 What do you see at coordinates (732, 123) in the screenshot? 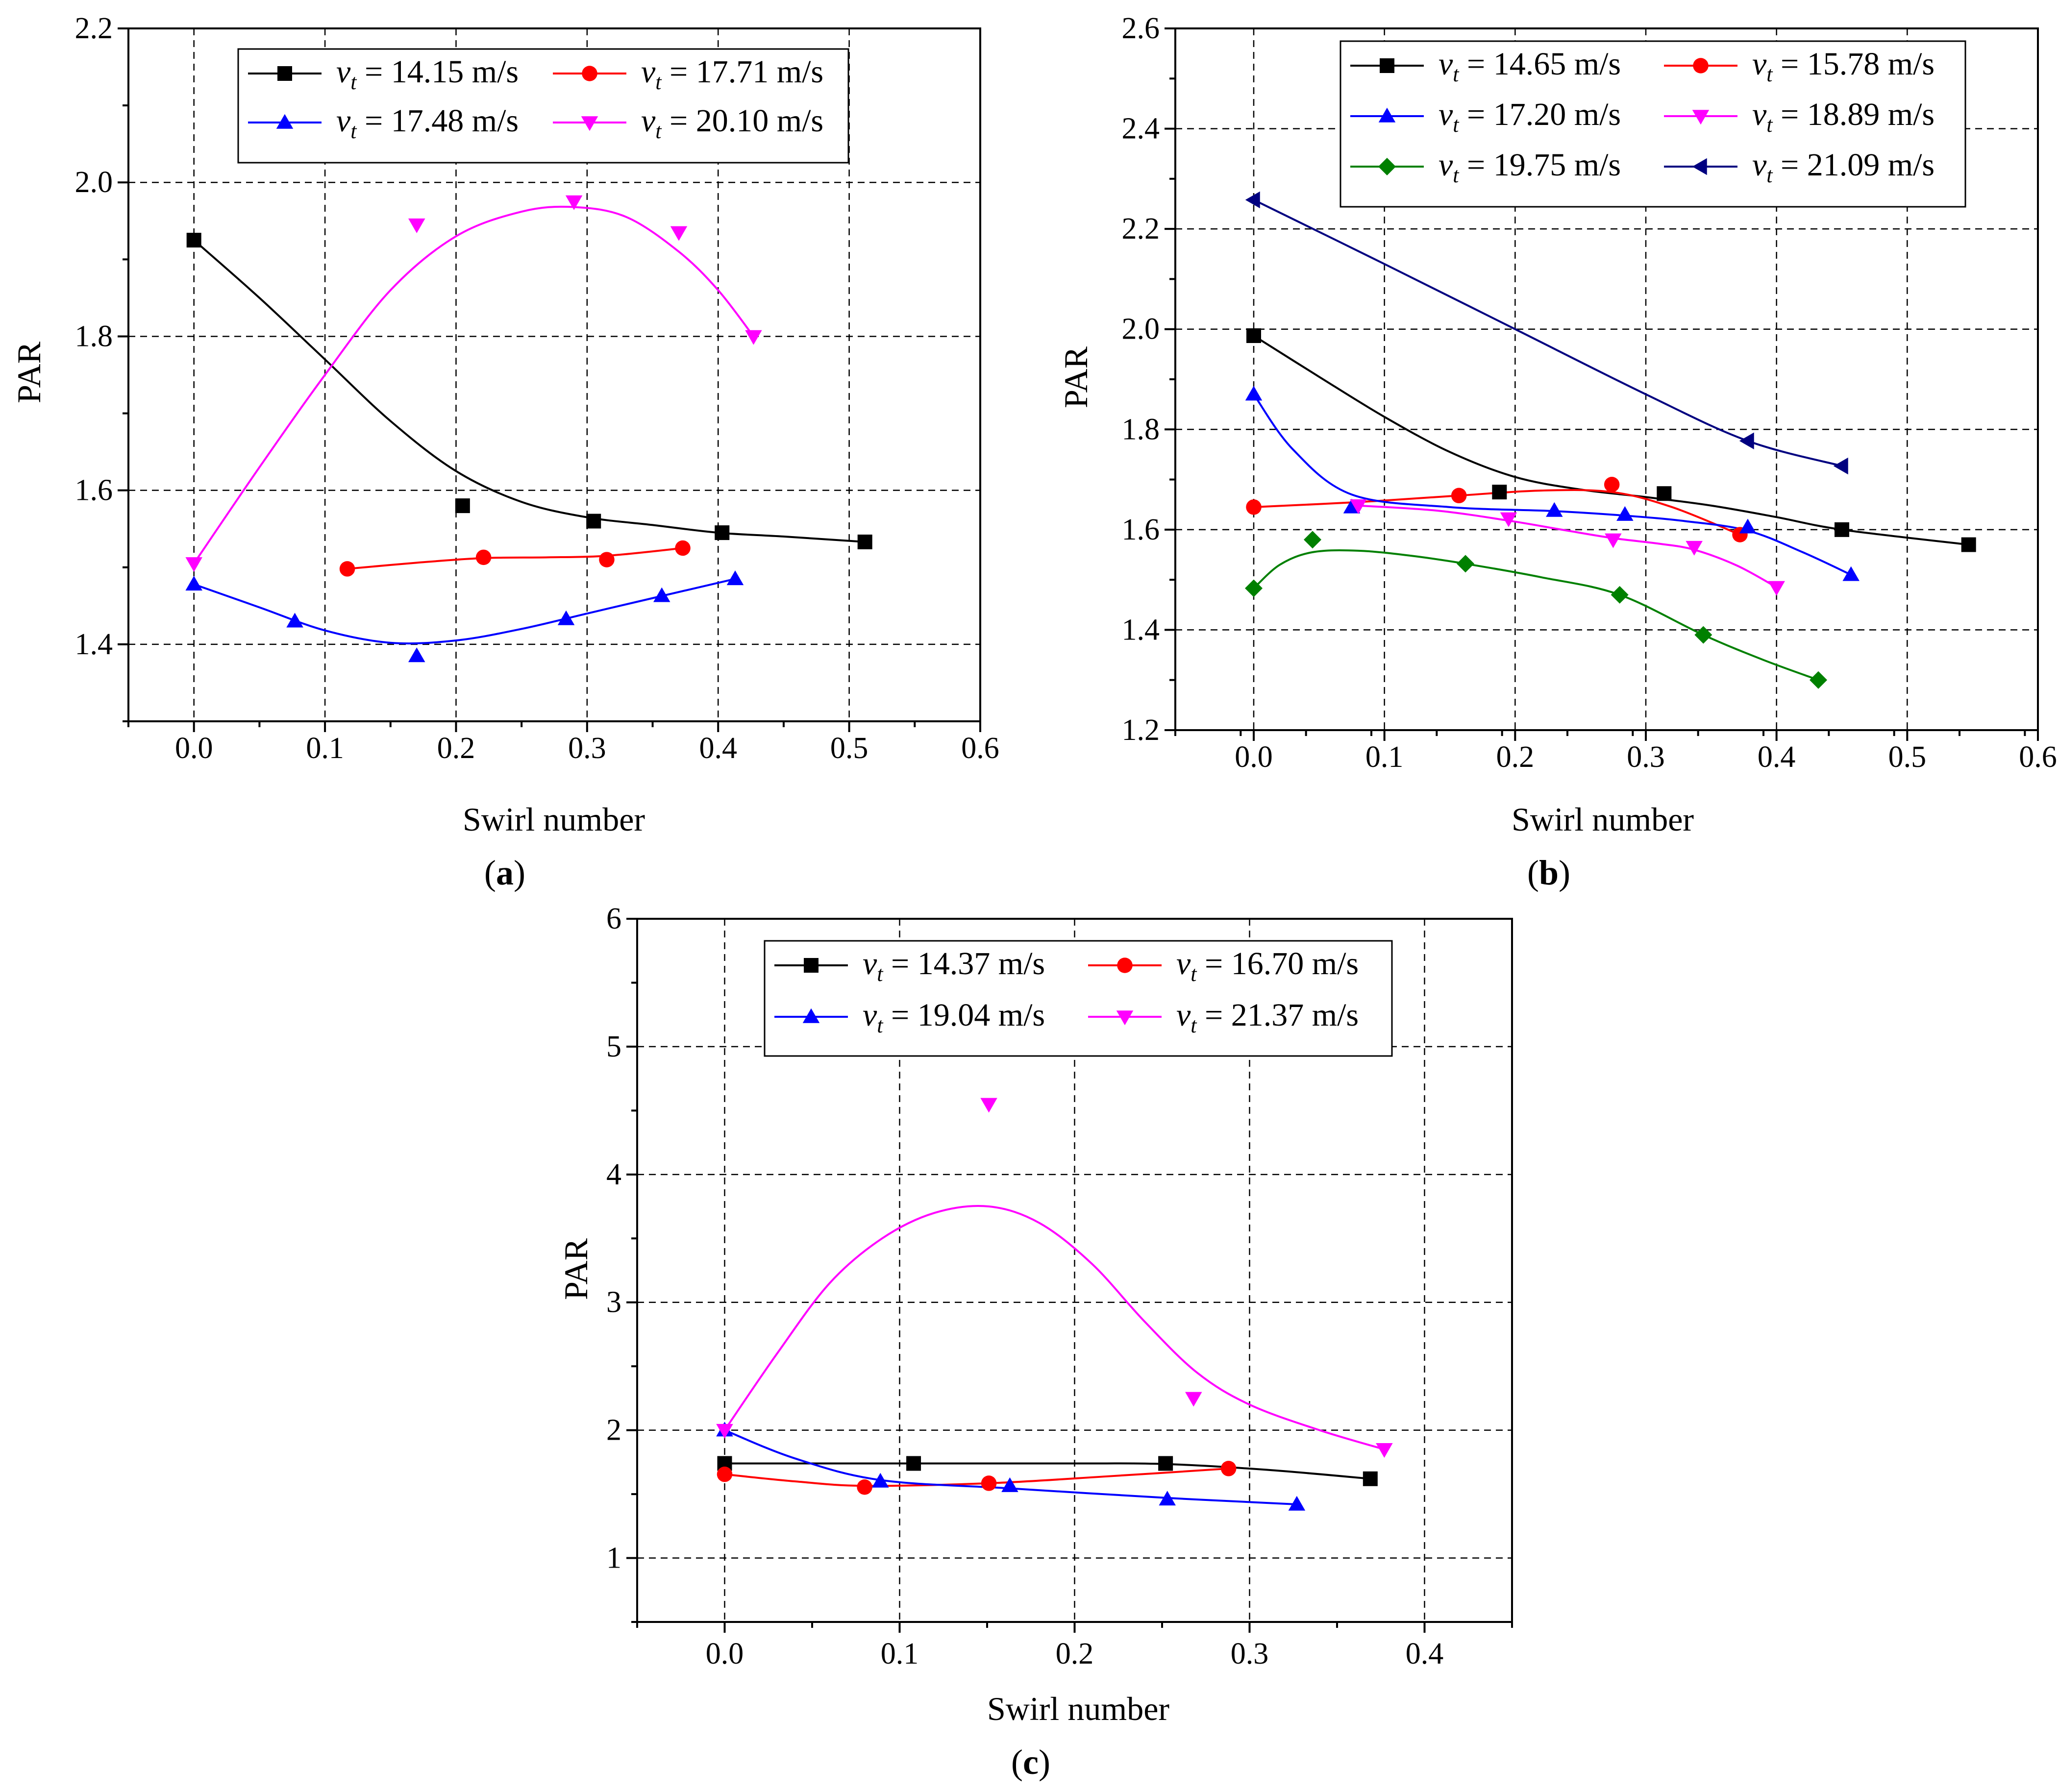
I see `panel-a-legend-label-3: vt = 20.10 m/s` at bounding box center [732, 123].